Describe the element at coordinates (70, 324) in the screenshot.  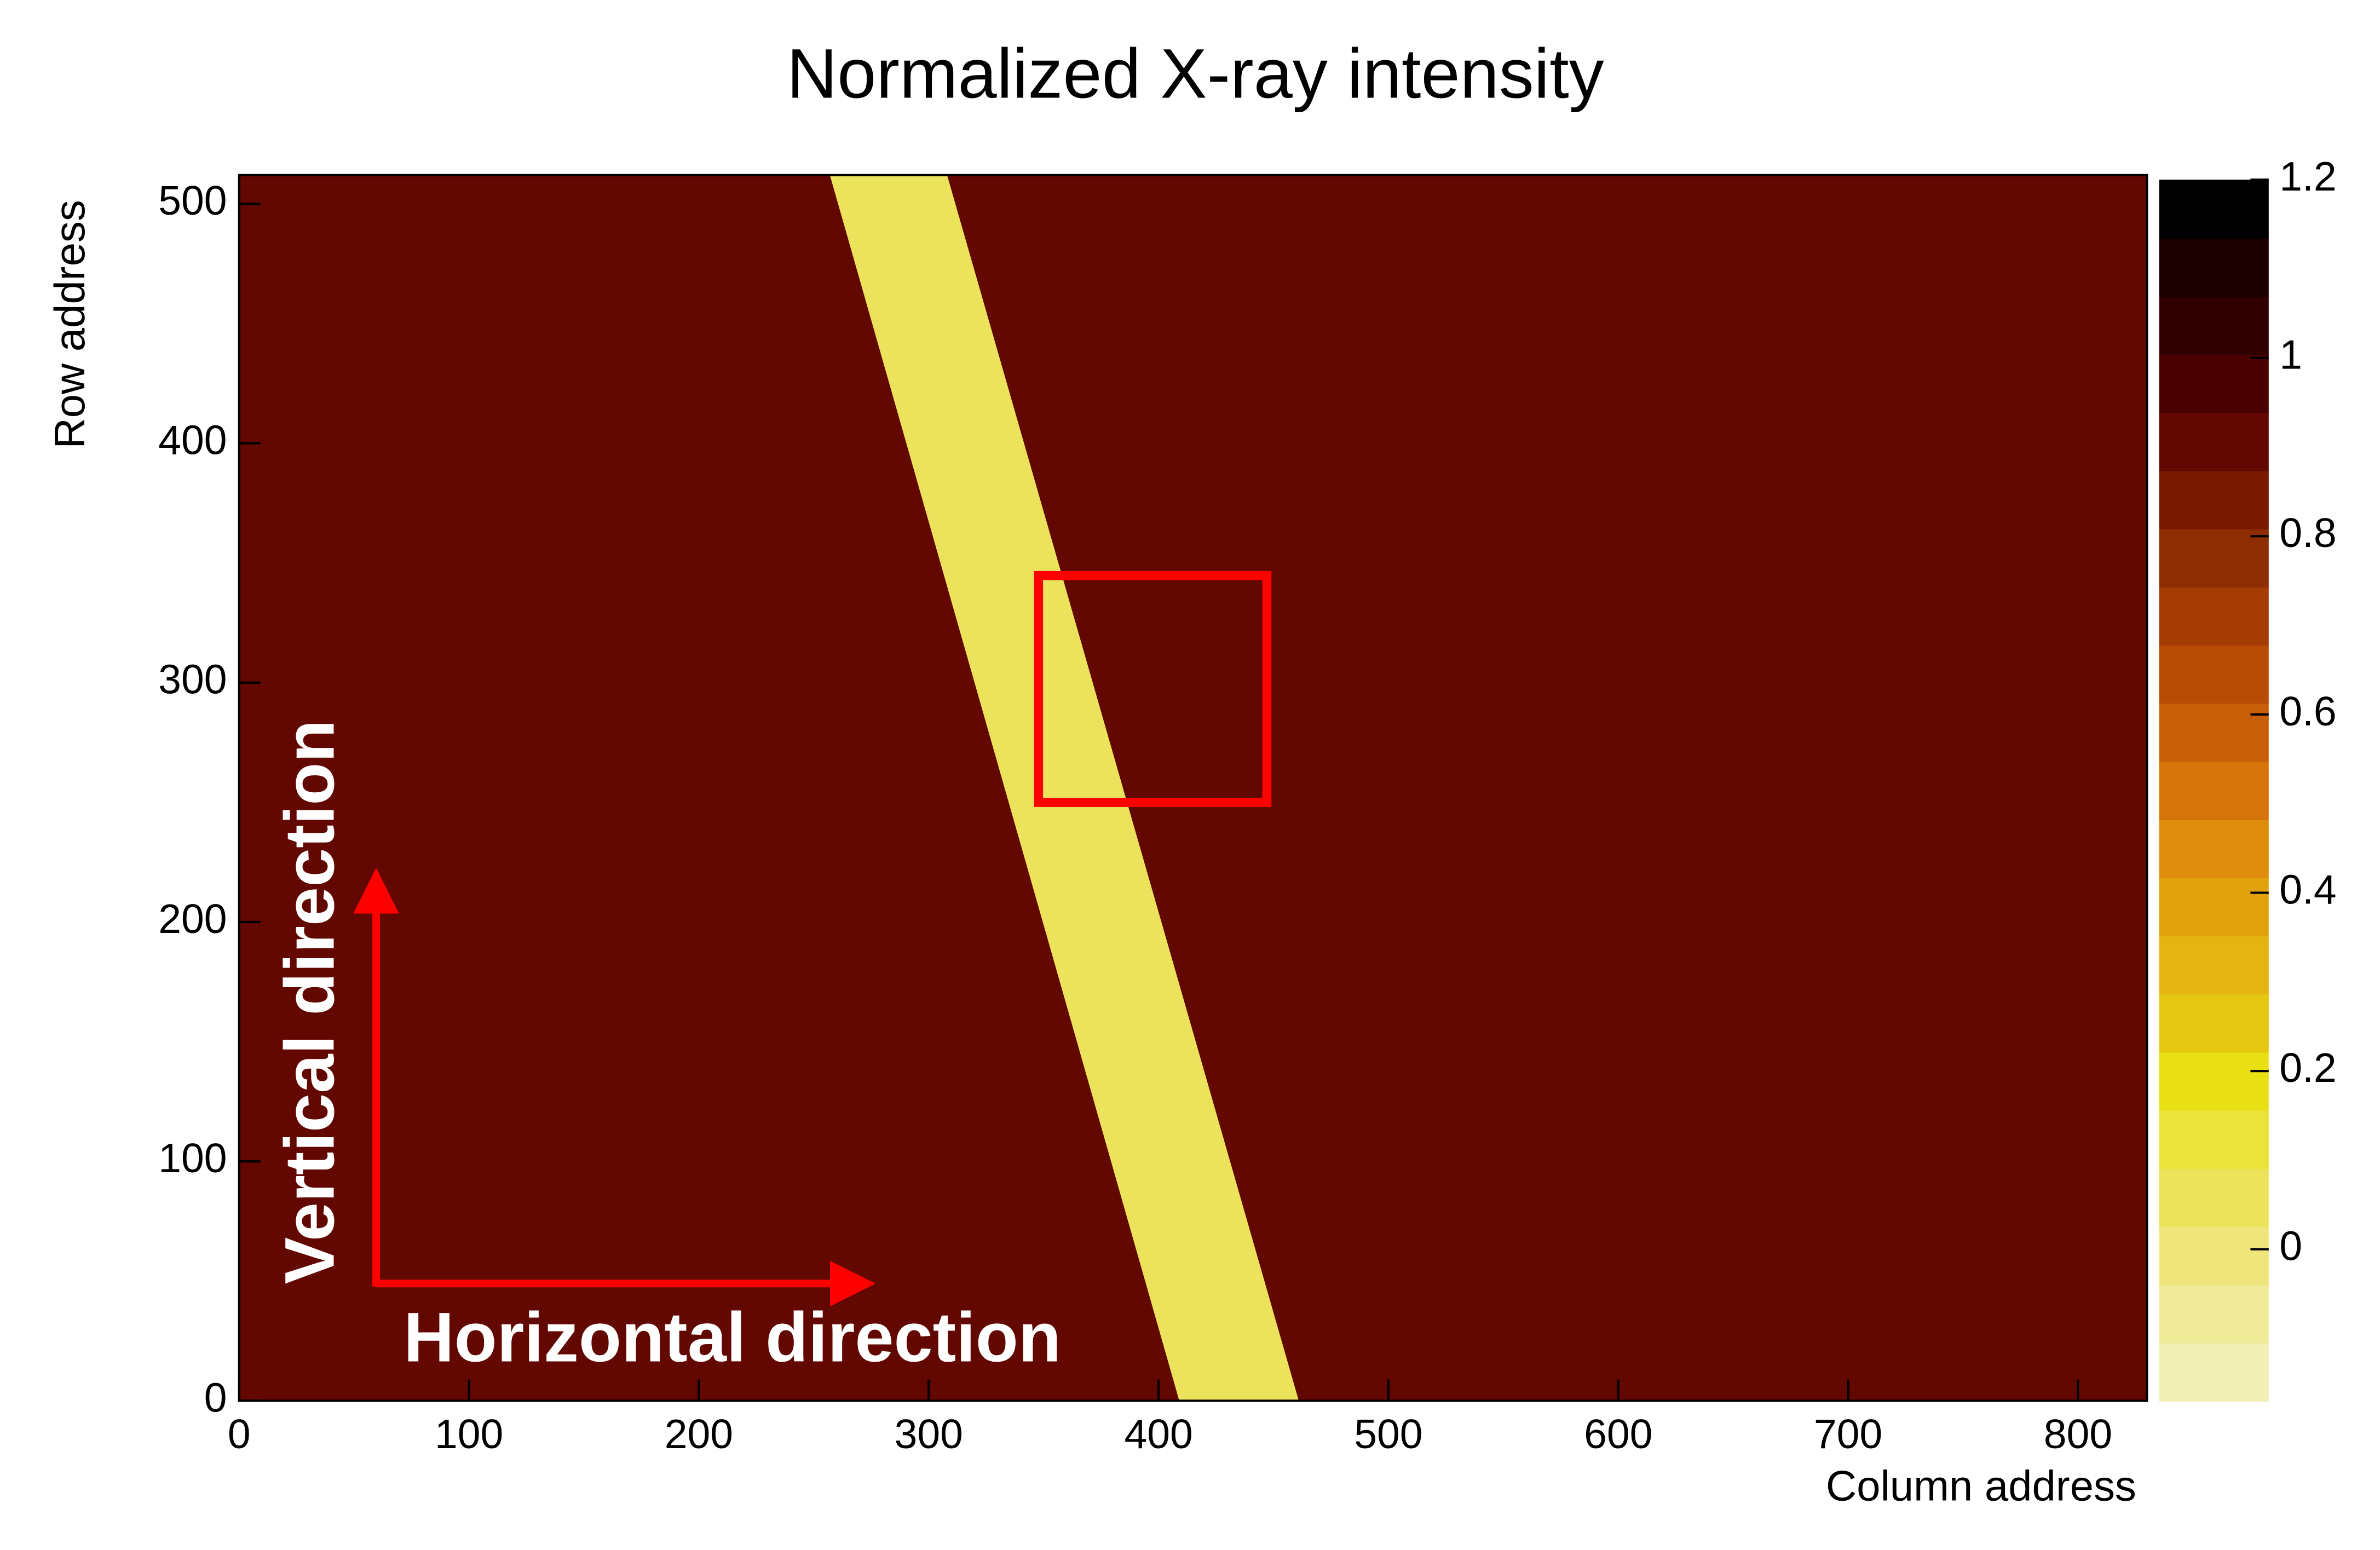
I see `y-axis-label: Row address` at that location.